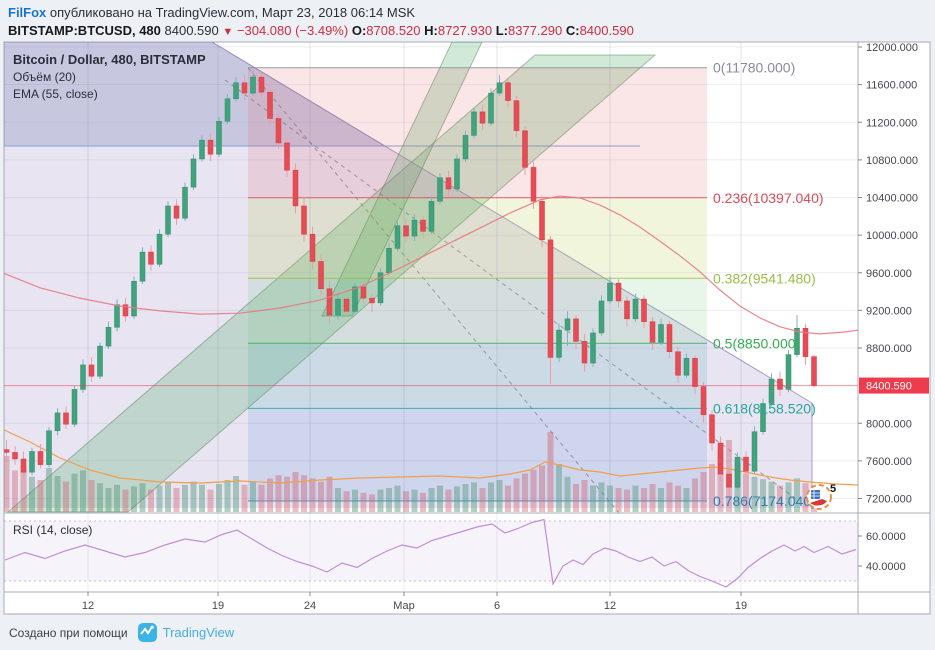  What do you see at coordinates (431, 457) in the screenshot?
I see `volume-ma-line` at bounding box center [431, 457].